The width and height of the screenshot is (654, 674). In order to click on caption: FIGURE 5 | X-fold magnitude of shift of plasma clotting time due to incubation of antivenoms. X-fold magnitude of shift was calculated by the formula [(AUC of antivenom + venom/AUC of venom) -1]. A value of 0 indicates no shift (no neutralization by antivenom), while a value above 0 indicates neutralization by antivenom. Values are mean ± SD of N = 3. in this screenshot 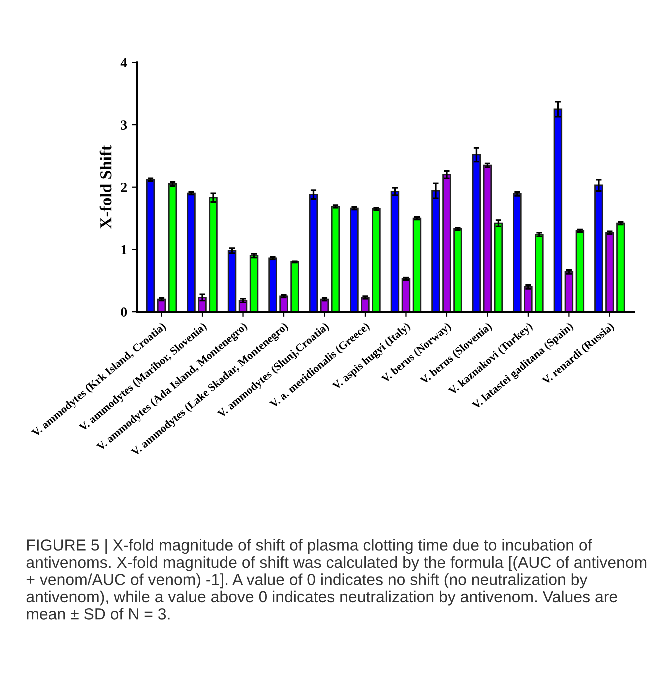, I will do `click(336, 579)`.